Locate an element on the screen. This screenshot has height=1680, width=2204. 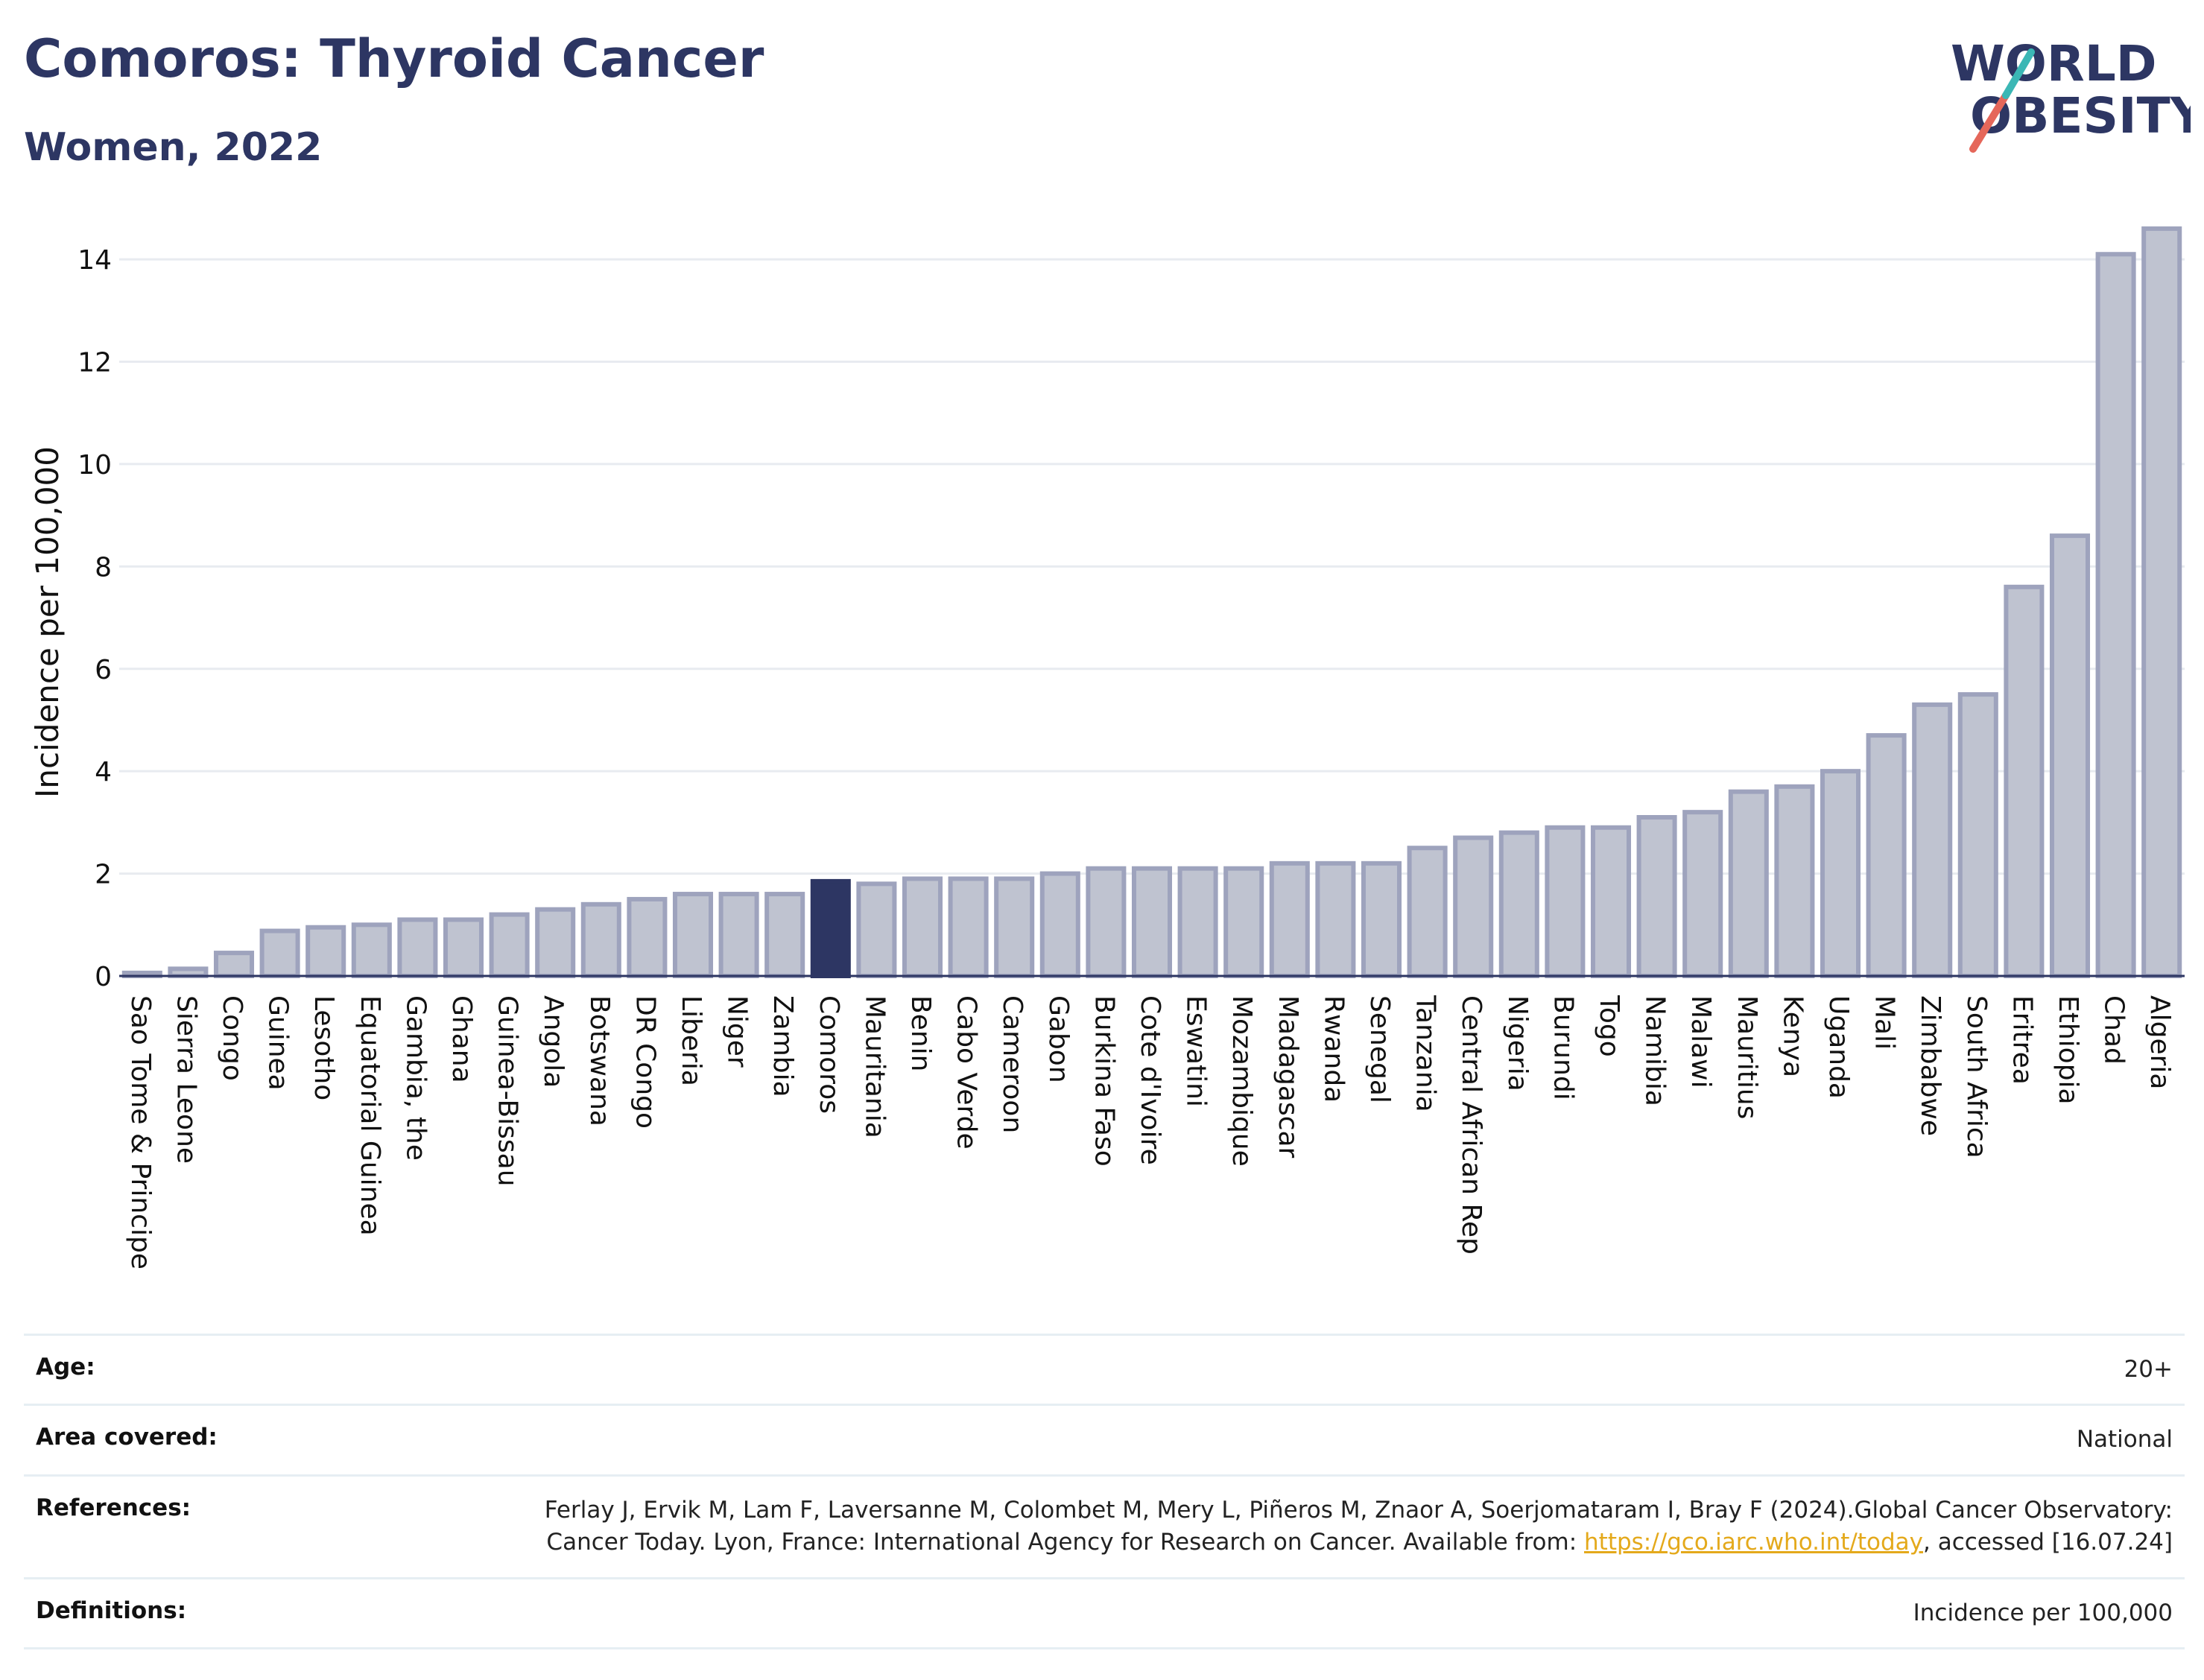
bar-ethiopia is located at coordinates (2070, 755).